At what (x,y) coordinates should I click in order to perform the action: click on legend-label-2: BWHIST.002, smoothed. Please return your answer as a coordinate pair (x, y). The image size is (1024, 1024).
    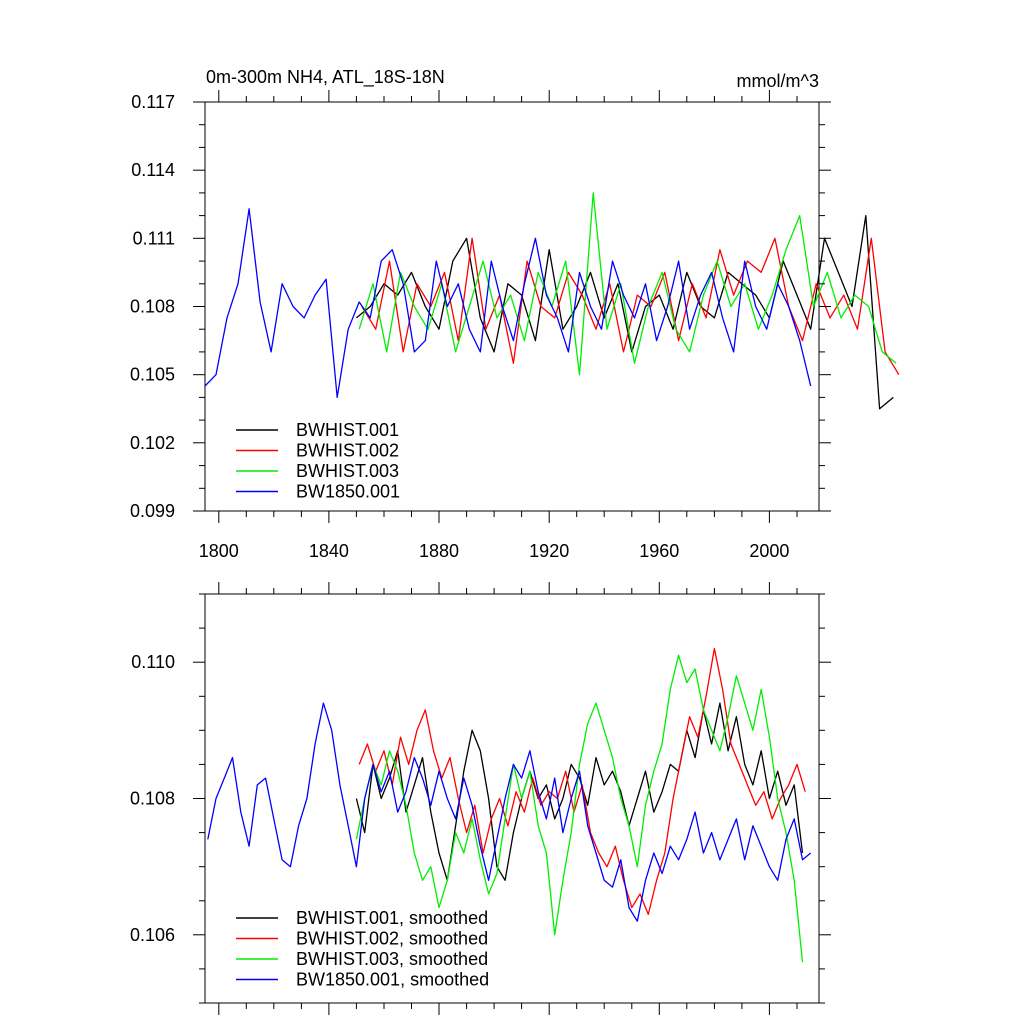
    Looking at the image, I should click on (392, 939).